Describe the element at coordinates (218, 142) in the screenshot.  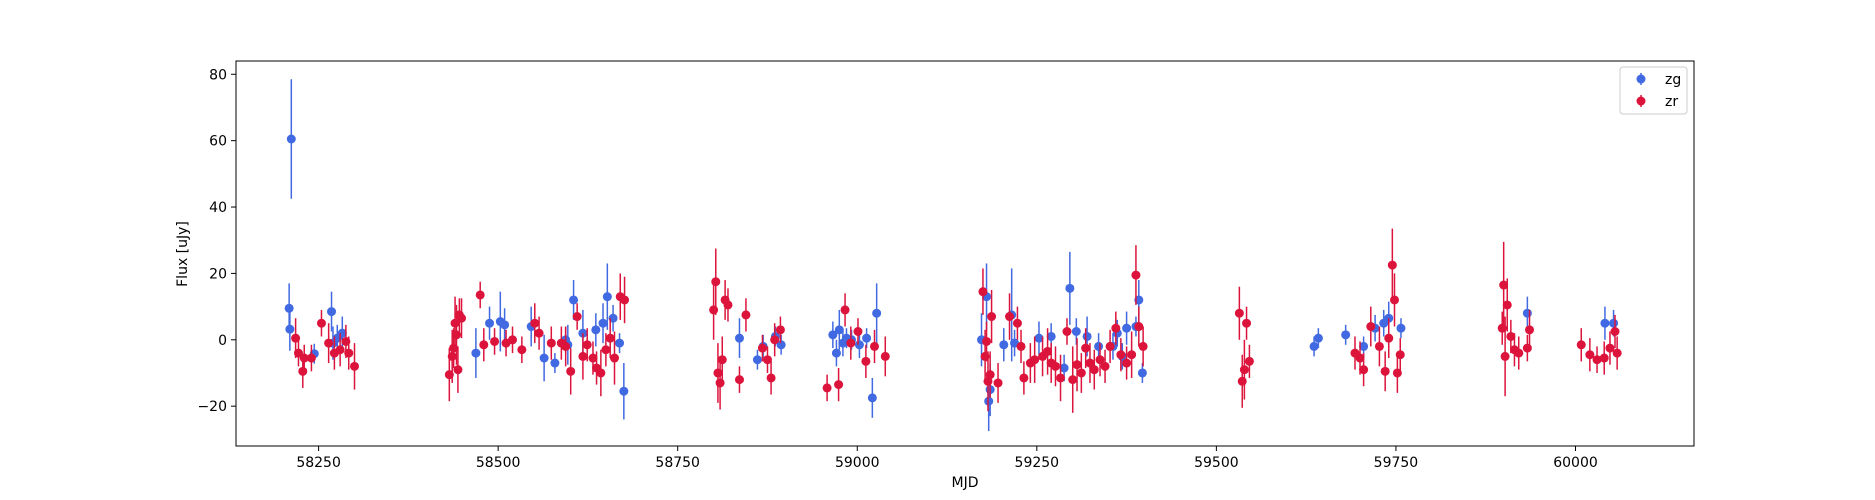
I see `y-tick-label: 60` at that location.